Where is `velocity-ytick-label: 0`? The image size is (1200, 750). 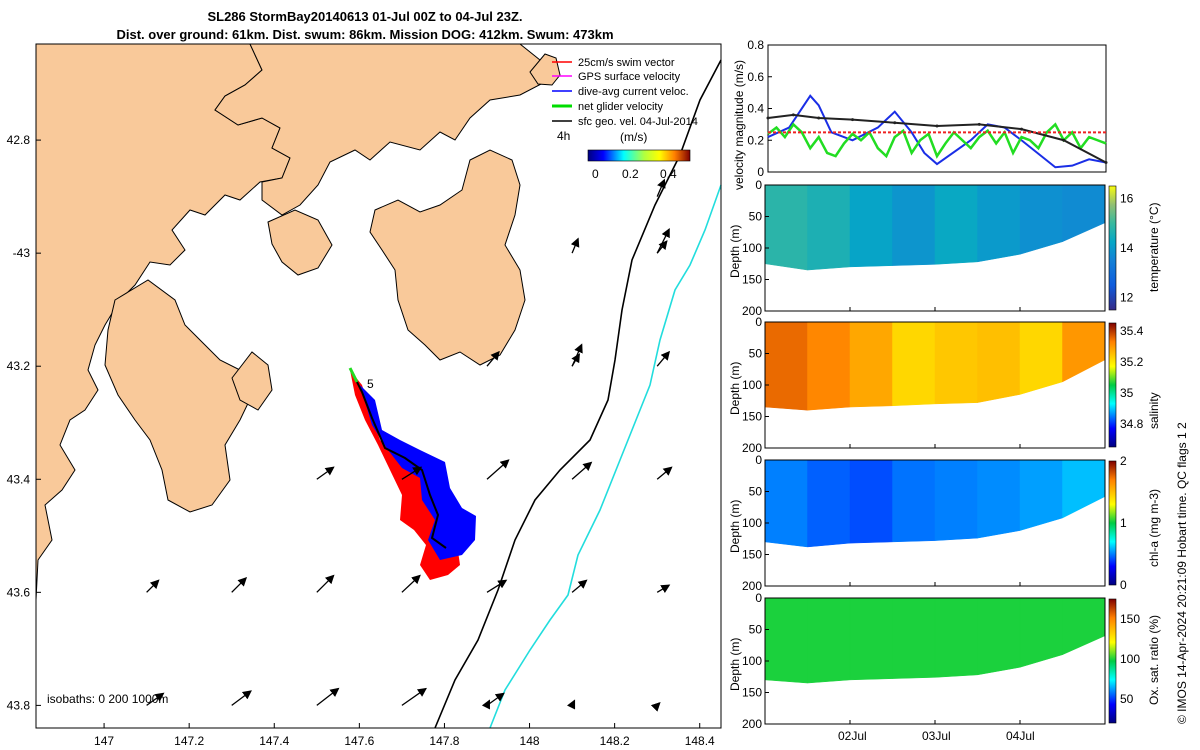 velocity-ytick-label: 0 is located at coordinates (760, 172).